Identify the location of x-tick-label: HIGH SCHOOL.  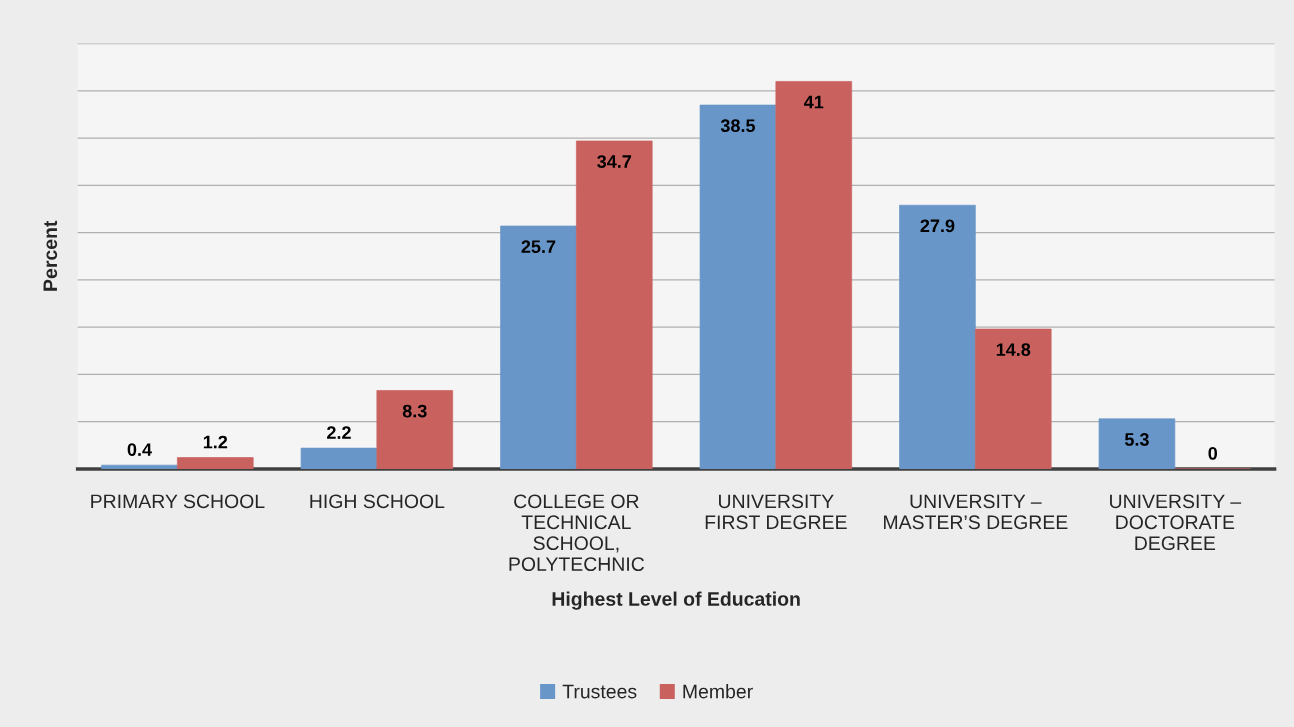
(377, 501).